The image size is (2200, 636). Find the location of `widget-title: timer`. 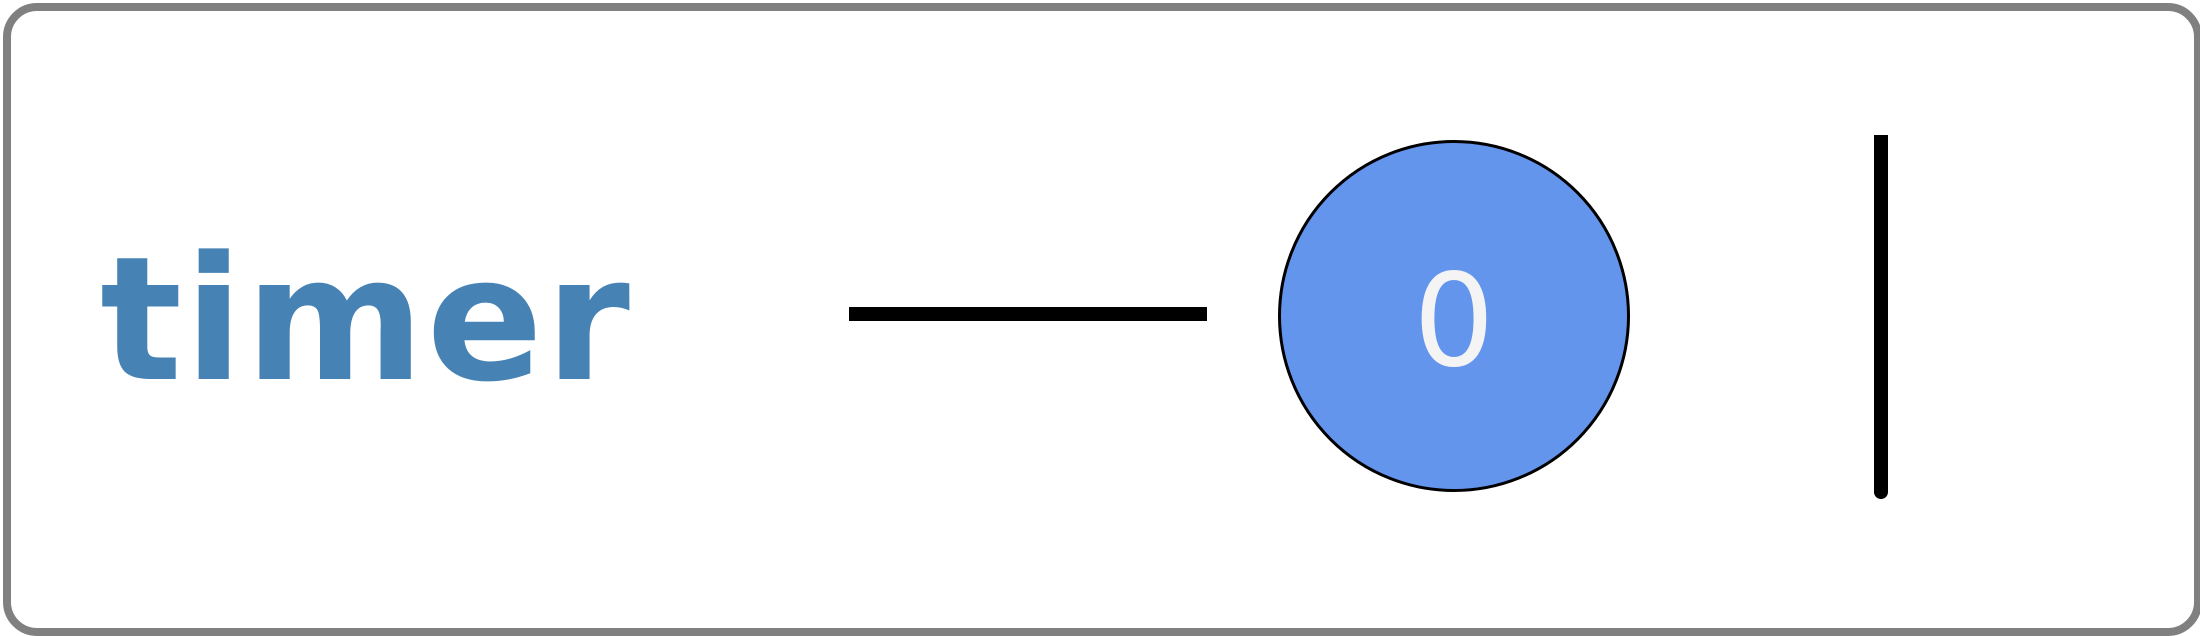

widget-title: timer is located at coordinates (366, 319).